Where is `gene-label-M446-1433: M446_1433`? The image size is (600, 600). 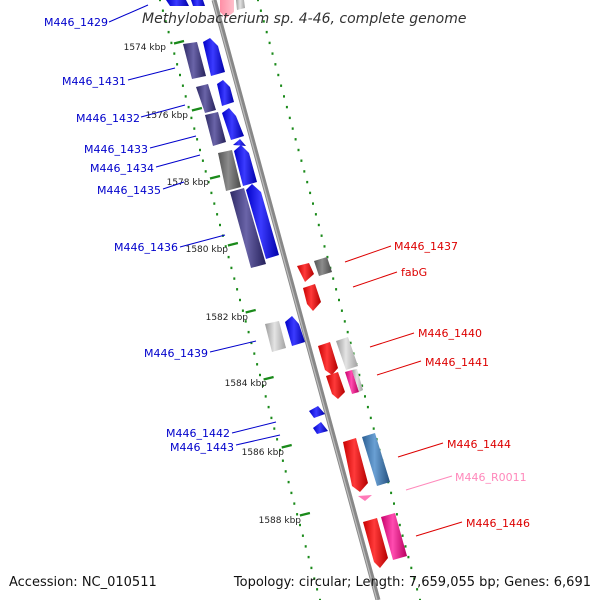 gene-label-M446-1433: M446_1433 is located at coordinates (116, 149).